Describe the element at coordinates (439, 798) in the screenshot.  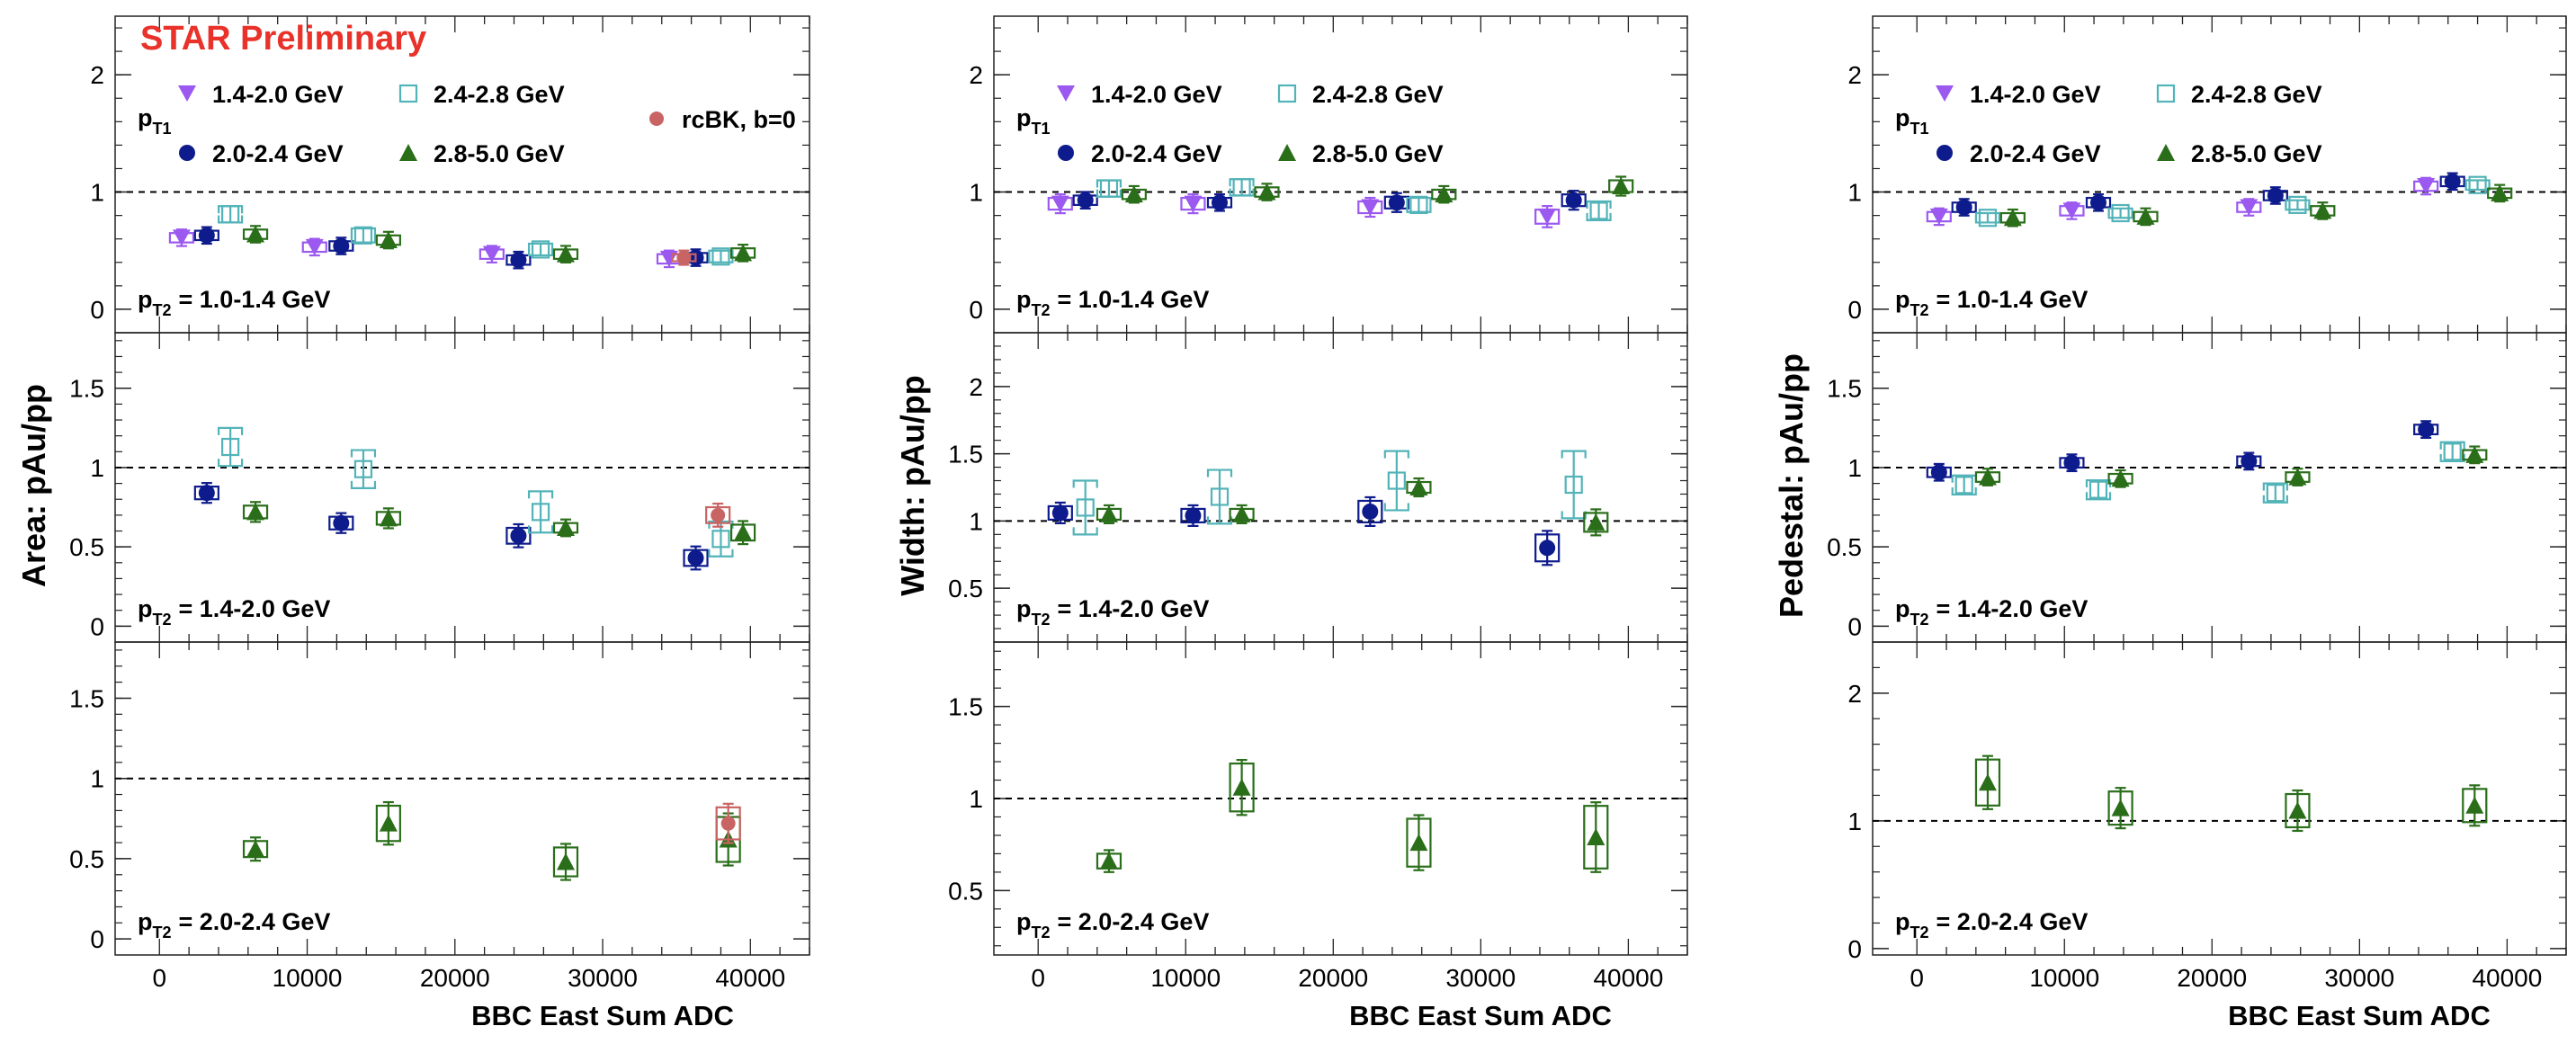
I see `panel-row-3: 0 0.5 1 1.5 pT2 = 2.0-2.4 GeV` at that location.